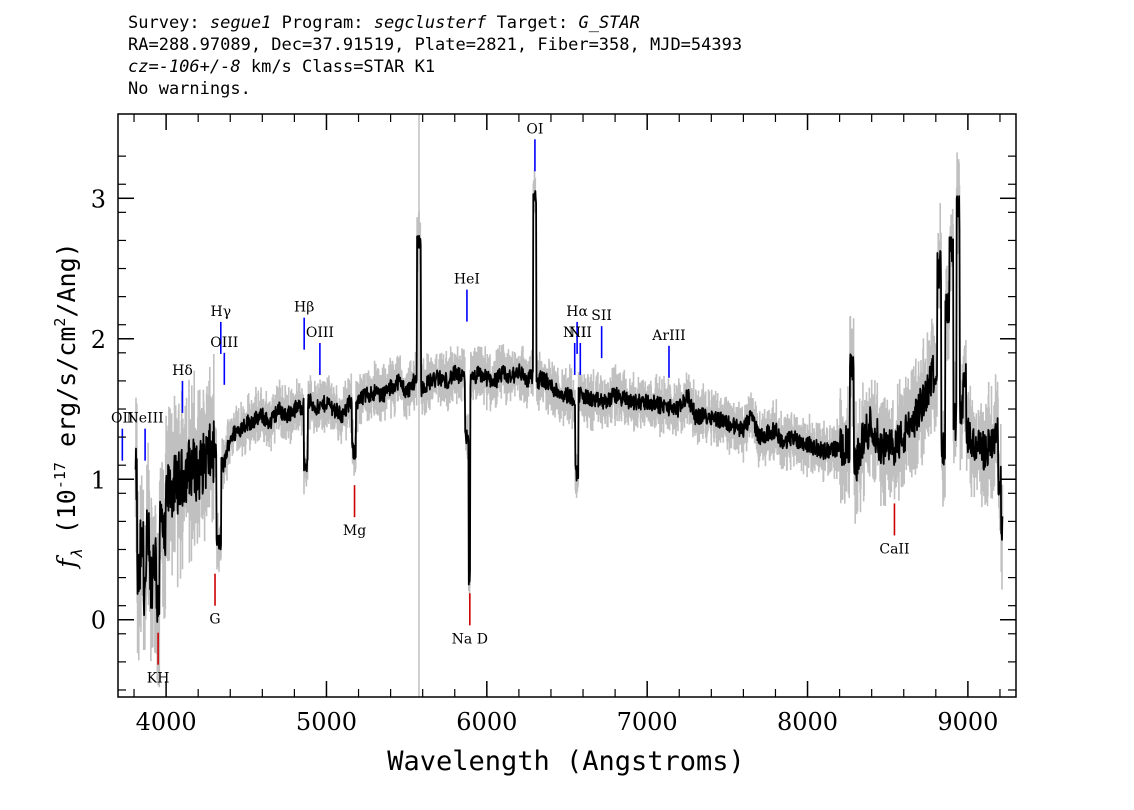  What do you see at coordinates (98, 621) in the screenshot?
I see `y-tick-label: 0` at bounding box center [98, 621].